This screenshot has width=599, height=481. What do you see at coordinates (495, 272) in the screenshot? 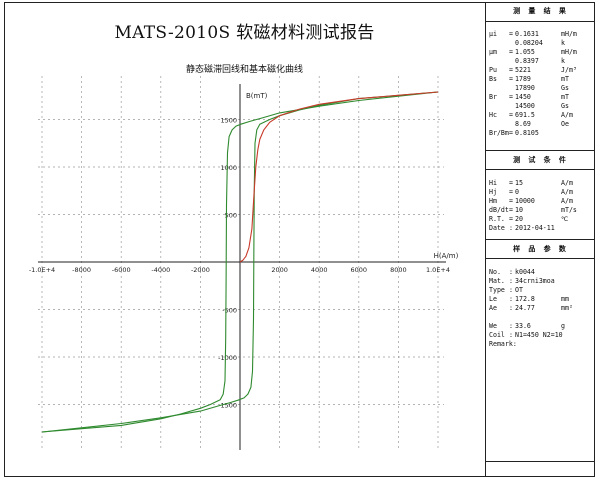
I see `sample-key: No.` at bounding box center [495, 272].